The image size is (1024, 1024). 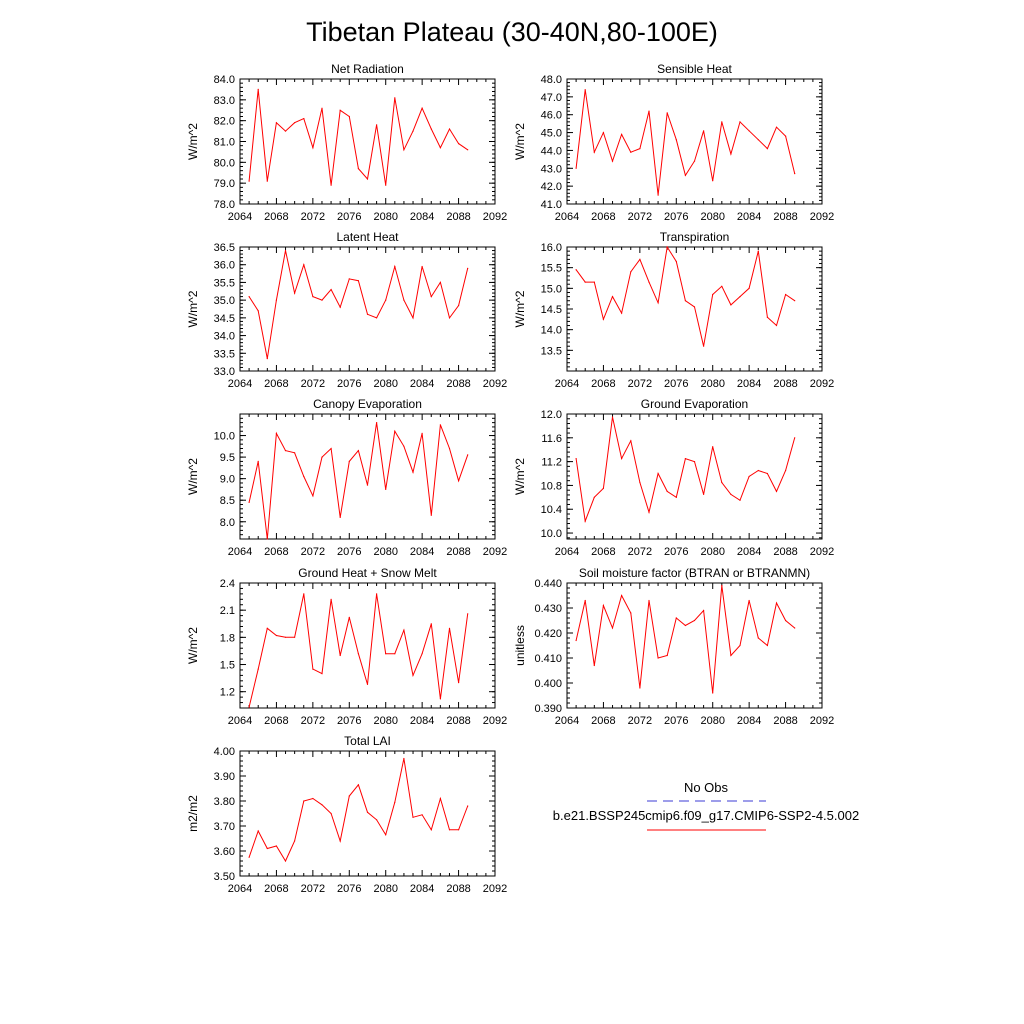 What do you see at coordinates (548, 684) in the screenshot?
I see `y-tick-label: 0.400` at bounding box center [548, 684].